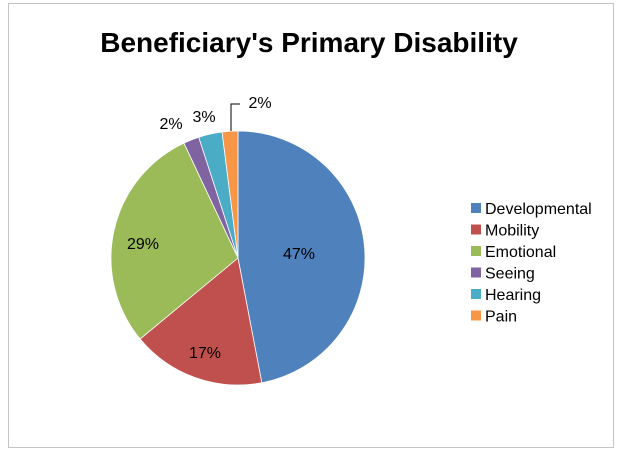 The image size is (619, 452). I want to click on chart-title: Beneficiary's Primary Disability, so click(309, 42).